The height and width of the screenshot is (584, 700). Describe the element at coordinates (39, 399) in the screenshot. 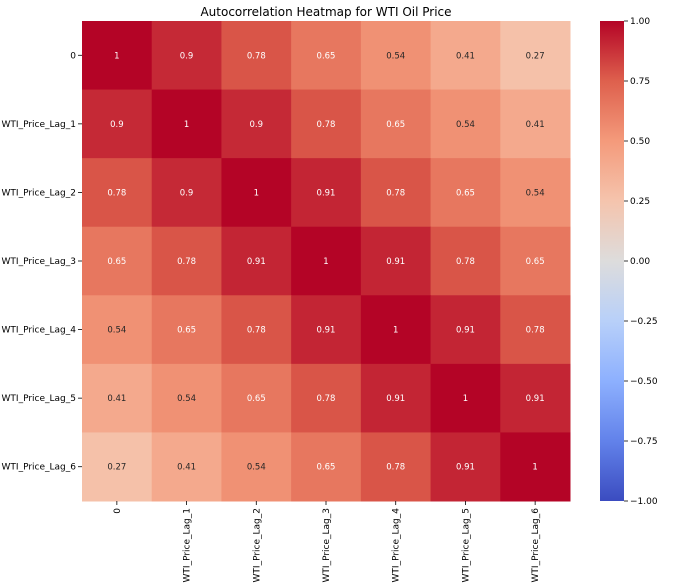

I see `row-tick-label: WTI_Price_Lag_5` at that location.